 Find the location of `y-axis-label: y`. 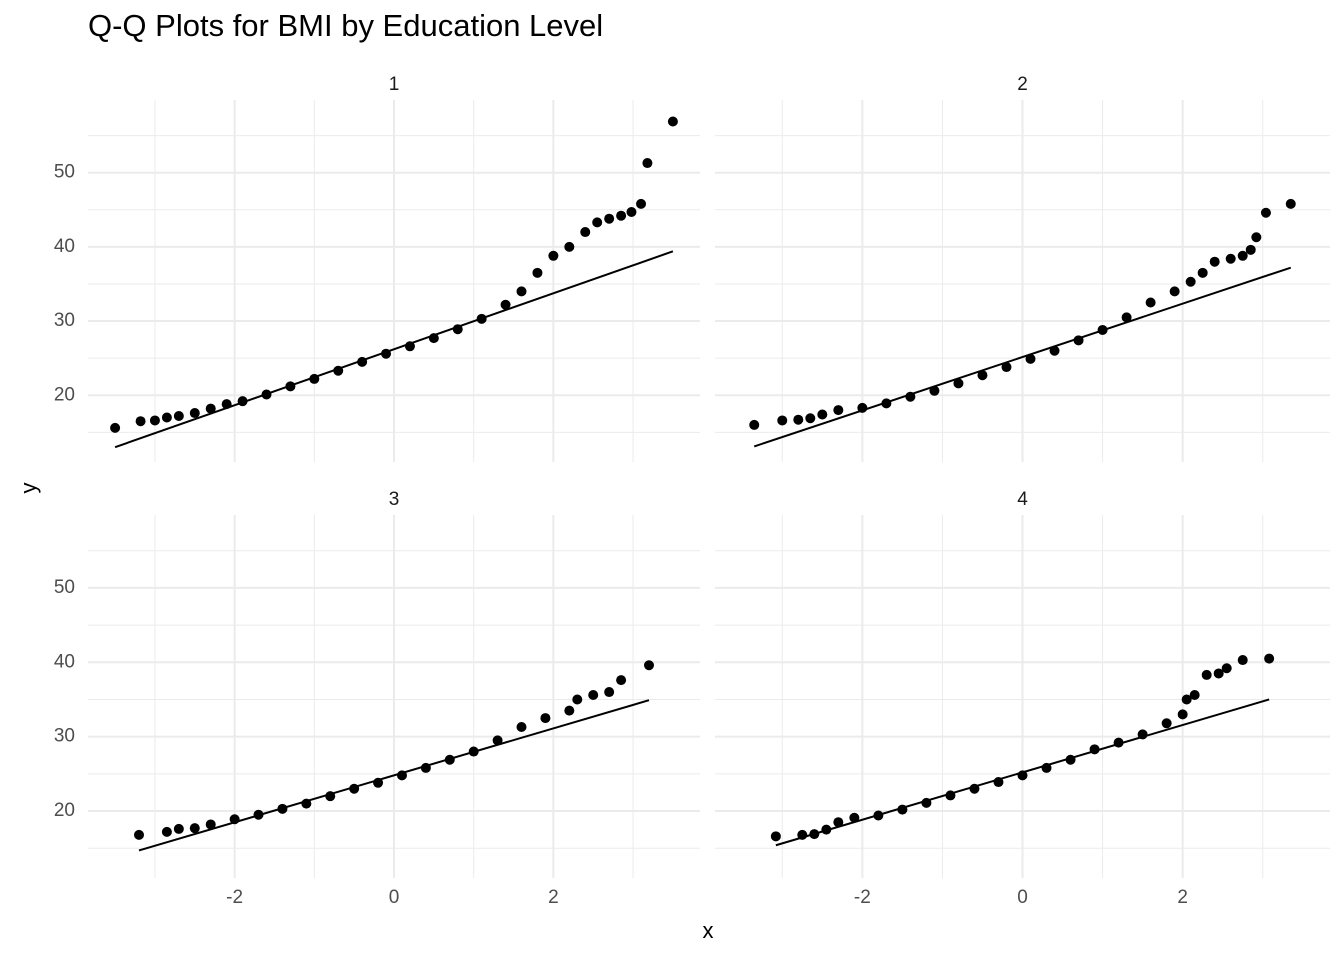

y-axis-label: y is located at coordinates (28, 488).